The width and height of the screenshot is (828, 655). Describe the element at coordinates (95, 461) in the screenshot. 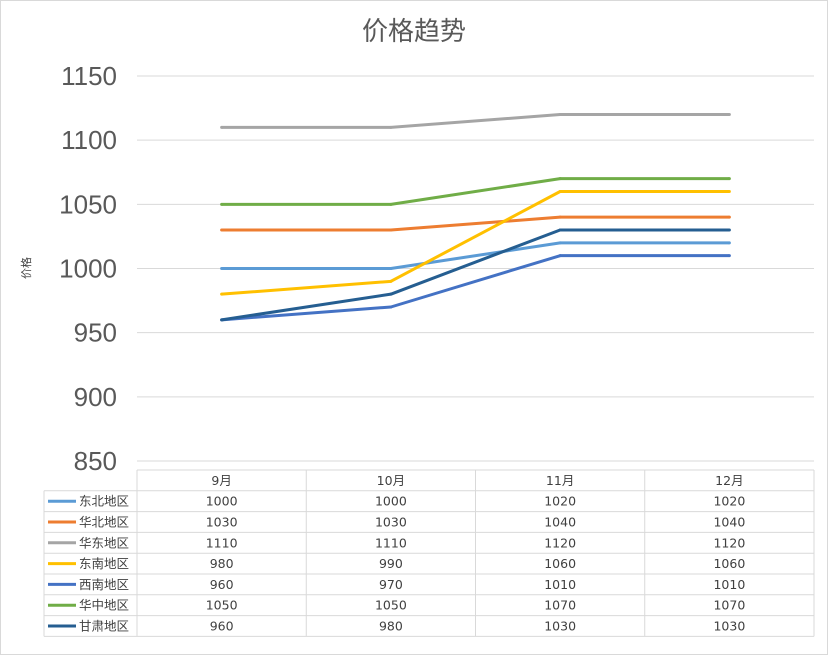

I see `y-tick-label: 850` at that location.